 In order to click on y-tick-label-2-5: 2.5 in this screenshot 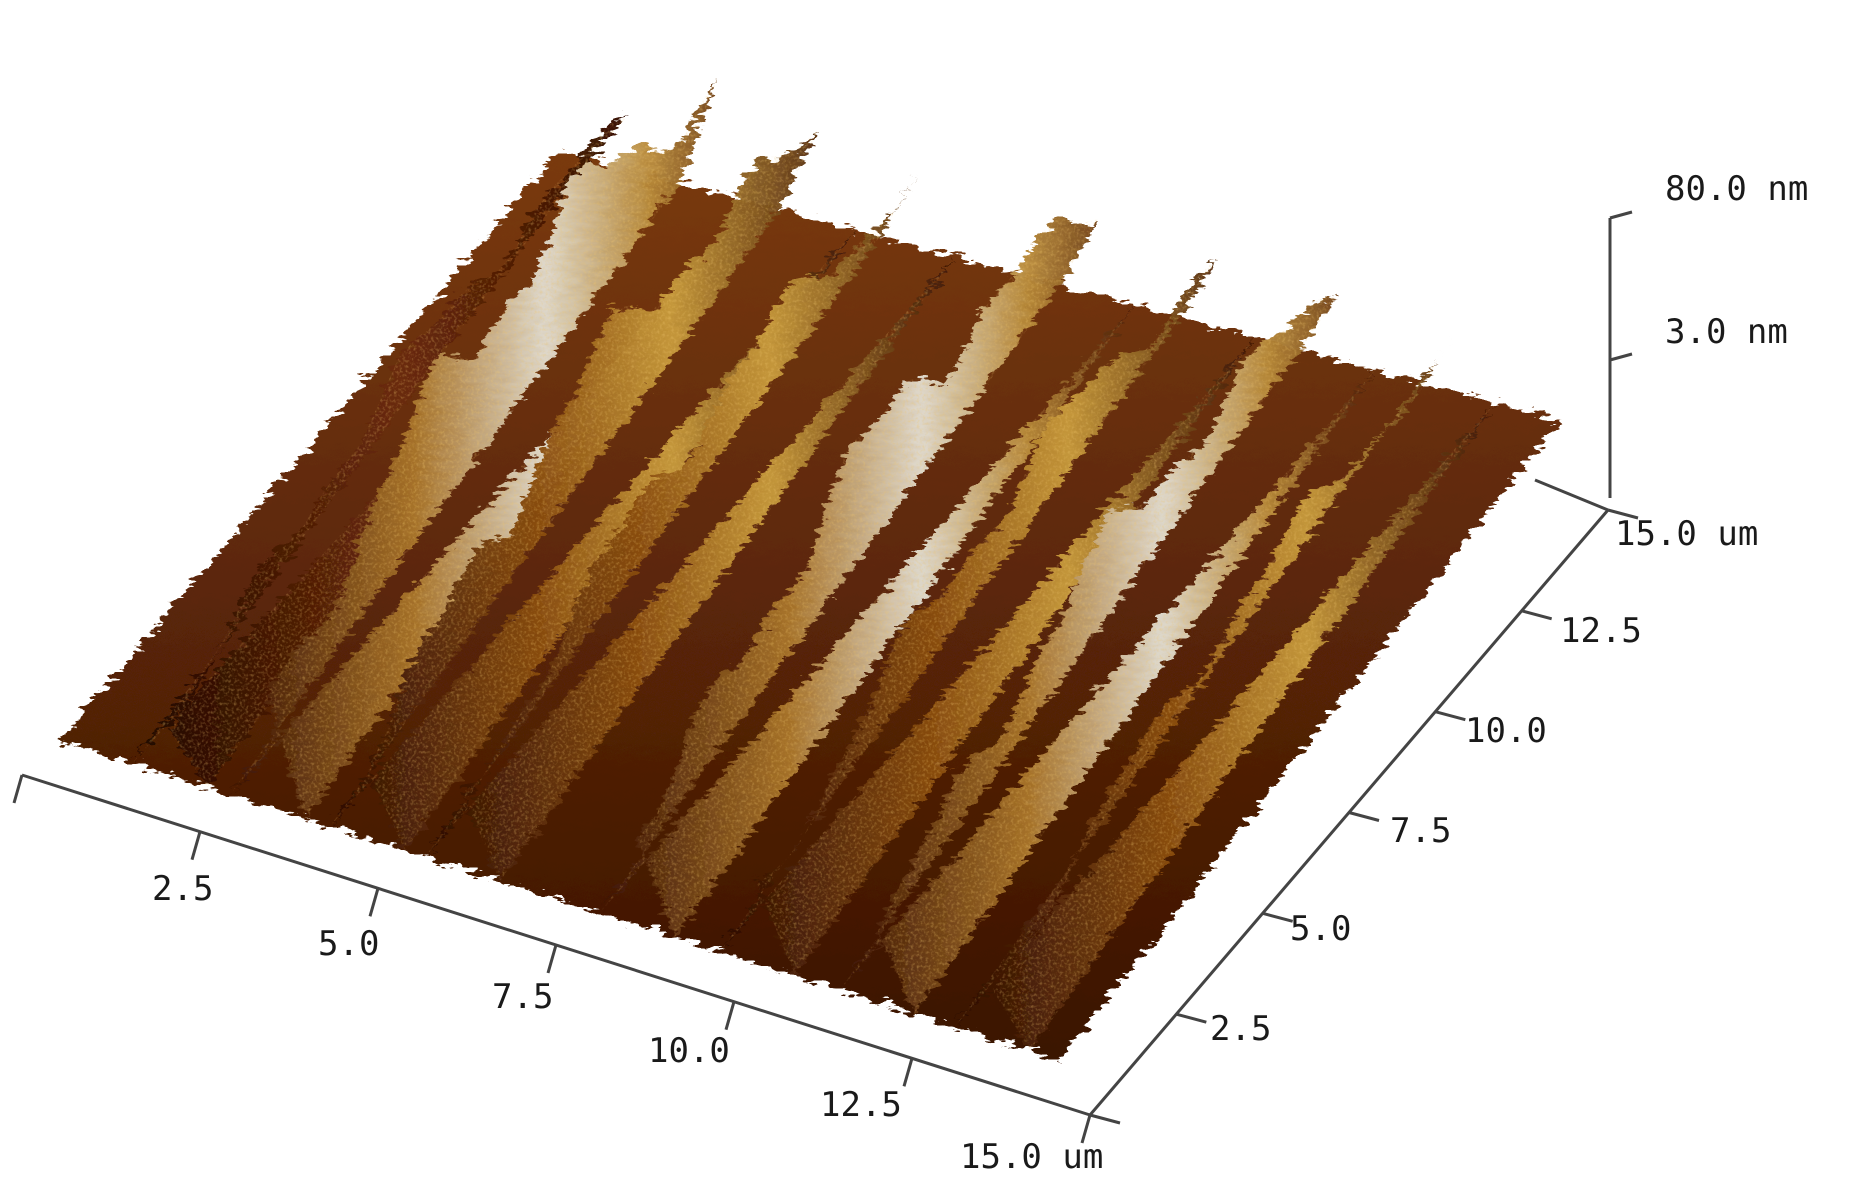, I will do `click(1240, 1029)`.